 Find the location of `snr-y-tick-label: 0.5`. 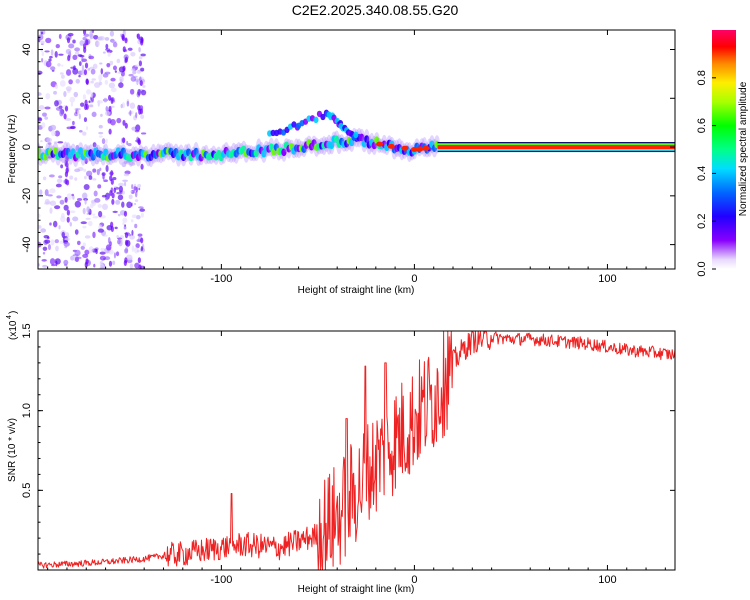

snr-y-tick-label: 0.5 is located at coordinates (27, 490).